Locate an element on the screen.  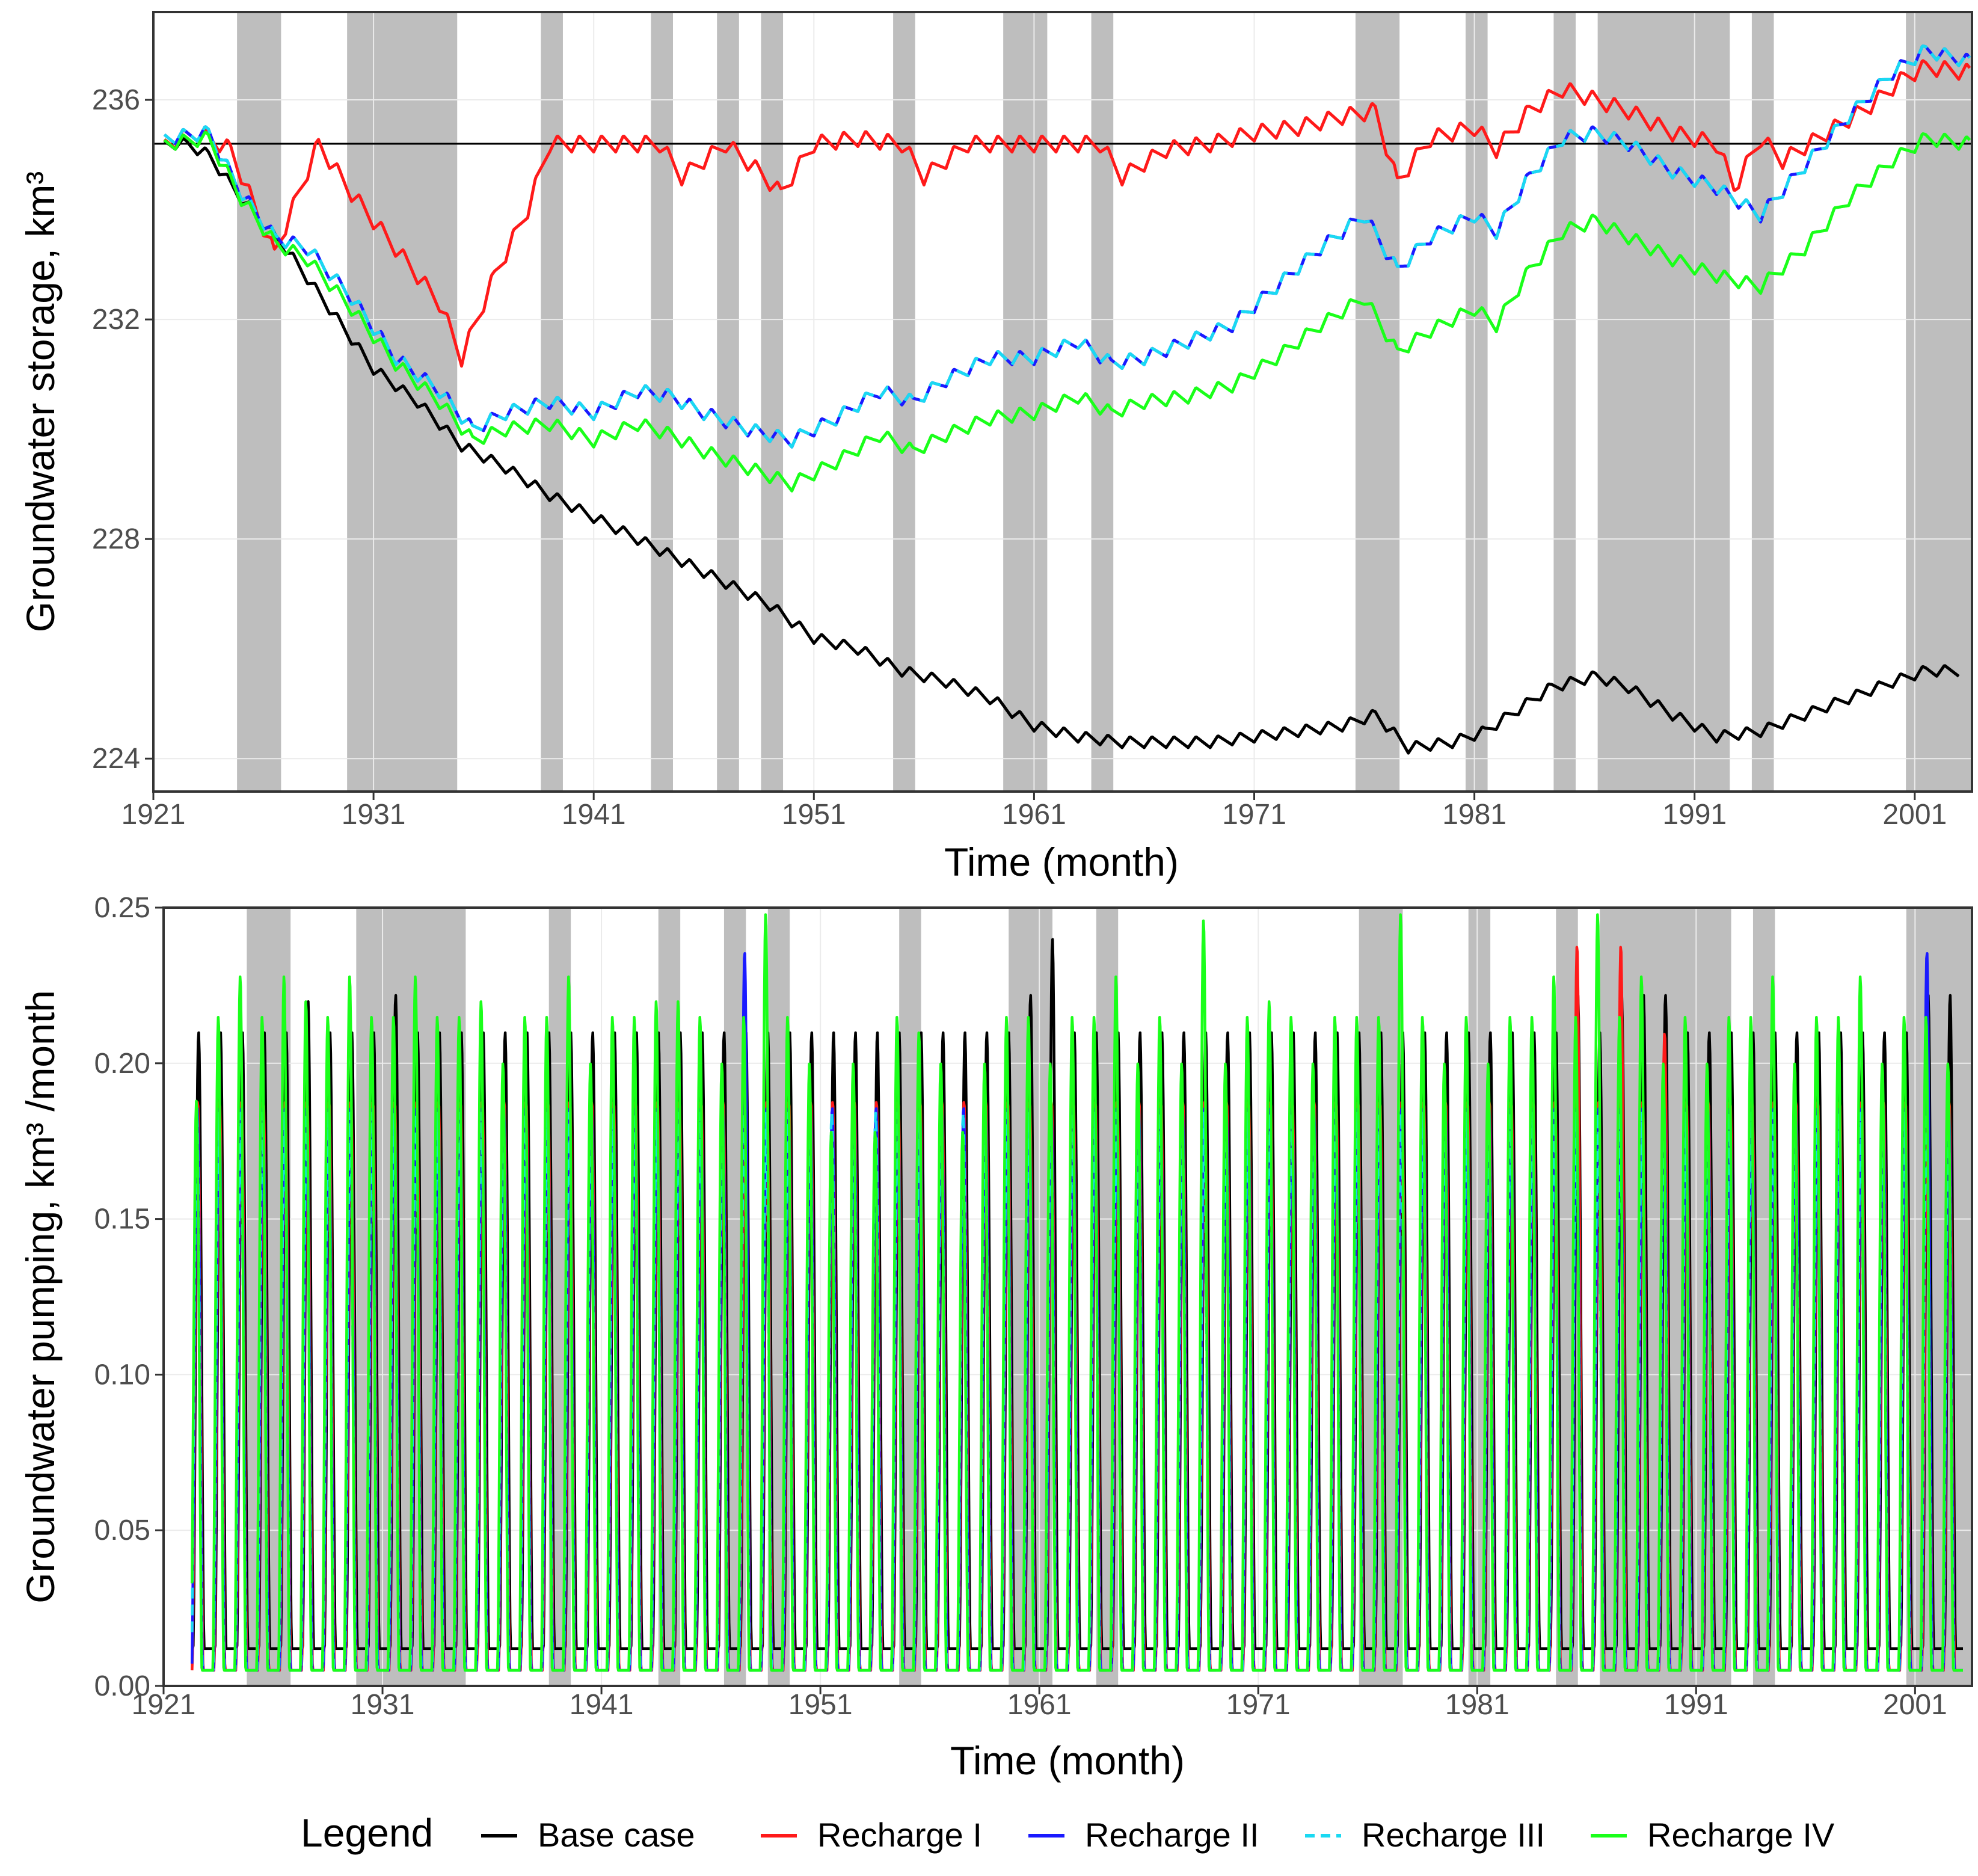
legend-item-base-case: Base case is located at coordinates (588, 1835).